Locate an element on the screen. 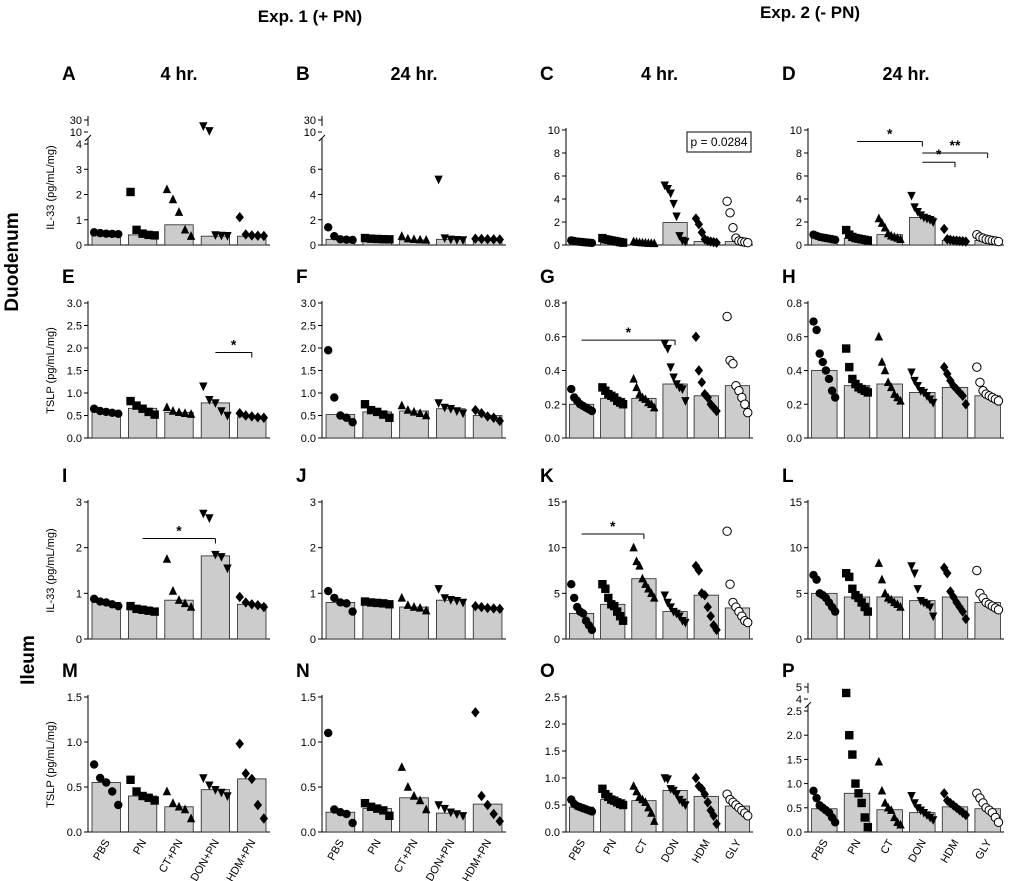 This screenshot has height=881, width=1013. point-O-PN is located at coordinates (602, 788).